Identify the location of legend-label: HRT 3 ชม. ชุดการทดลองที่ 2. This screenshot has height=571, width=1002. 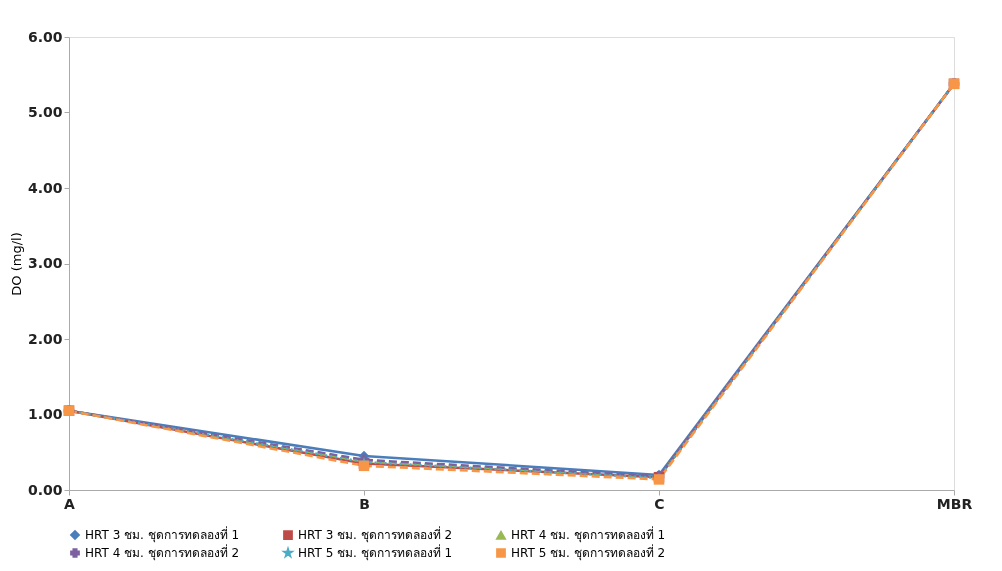
(375, 535).